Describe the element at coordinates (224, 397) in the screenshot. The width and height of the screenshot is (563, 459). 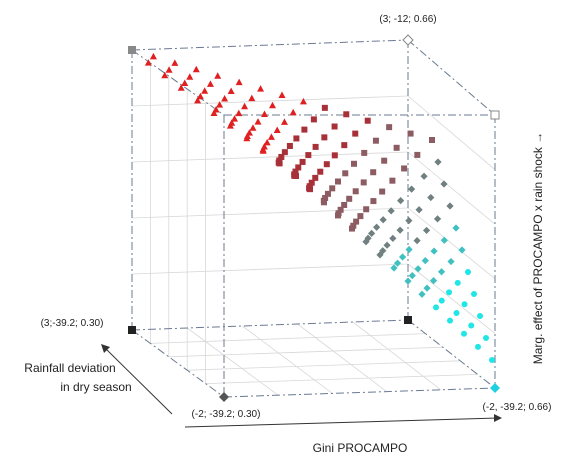
I see `corner-marker-front-bottom` at that location.